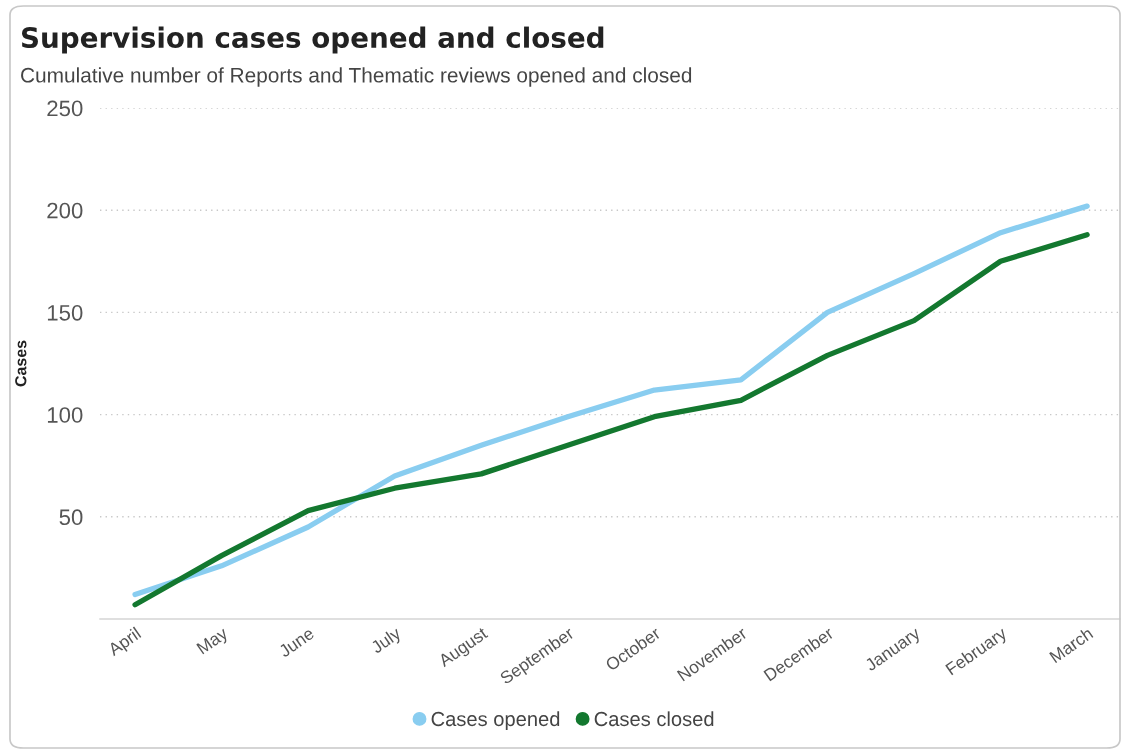  I want to click on y-tick-label: 200, so click(65, 210).